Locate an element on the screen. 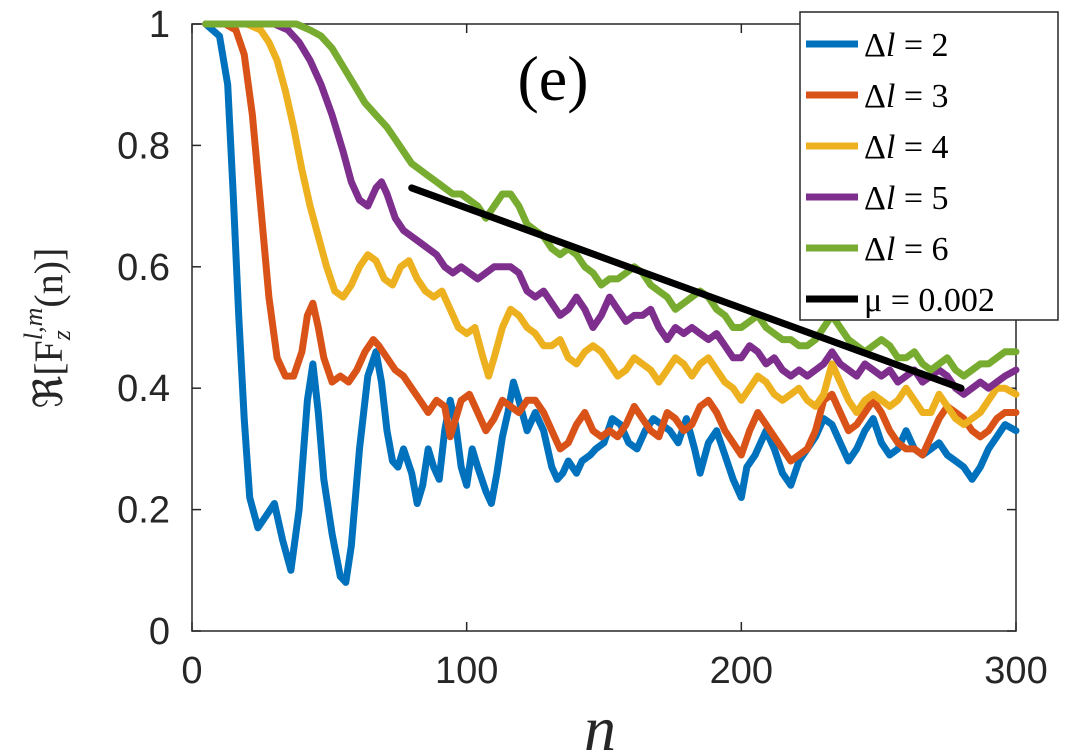 The height and width of the screenshot is (756, 1069). legend-label-rest: = 6 is located at coordinates (921, 249).